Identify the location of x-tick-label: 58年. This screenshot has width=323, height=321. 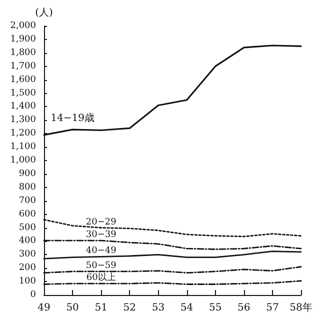
(301, 308).